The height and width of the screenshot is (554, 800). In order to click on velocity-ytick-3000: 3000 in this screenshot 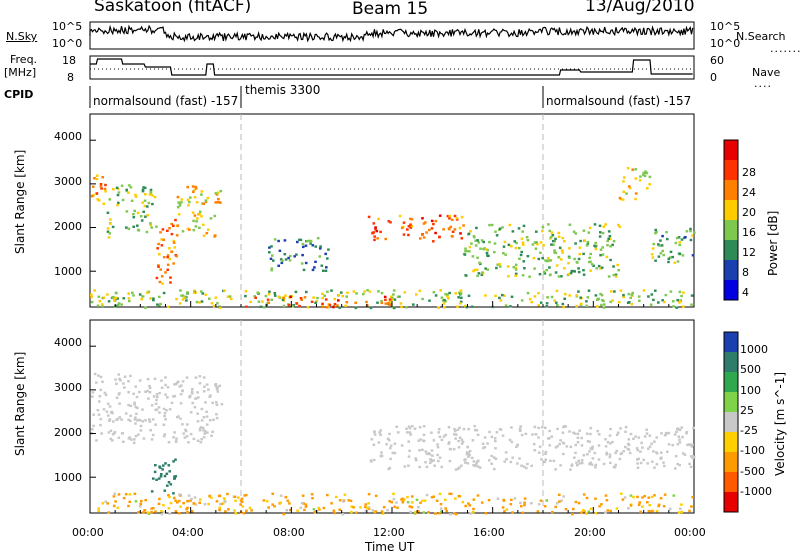, I will do `click(68, 387)`.